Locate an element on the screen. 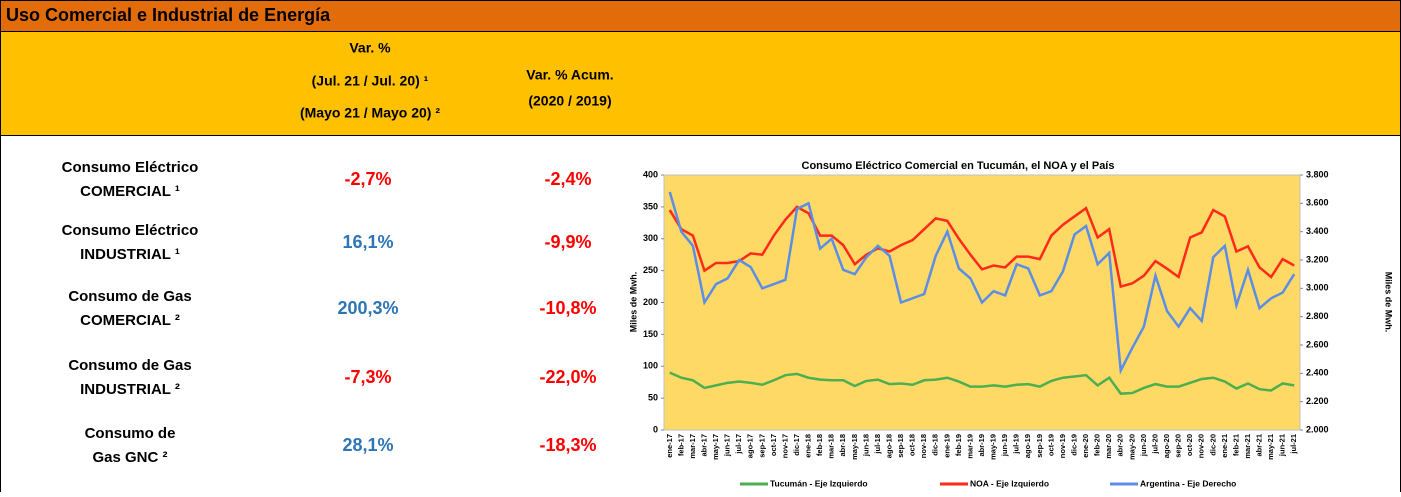  x-tick-label: jun-17 is located at coordinates (727, 445).